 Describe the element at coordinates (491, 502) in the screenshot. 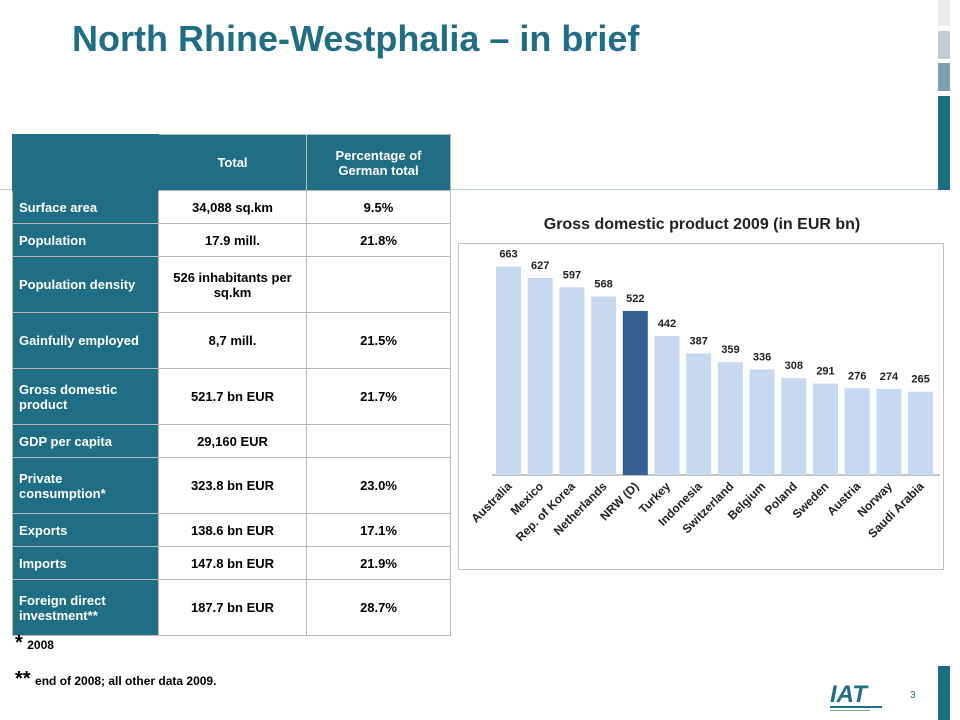

I see `x-tick-label: Australia` at that location.